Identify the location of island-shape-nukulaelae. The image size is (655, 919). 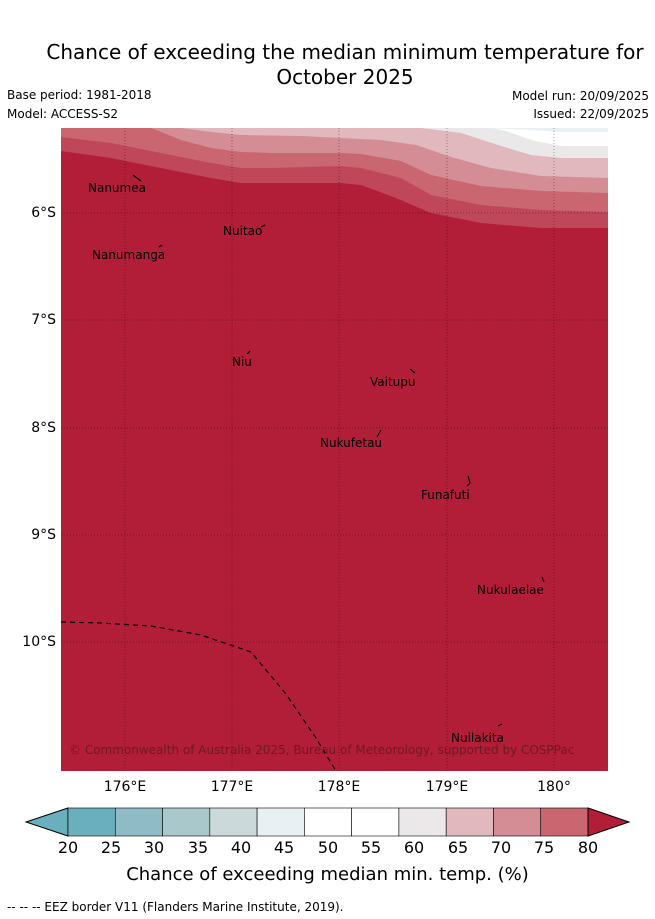
(543, 579).